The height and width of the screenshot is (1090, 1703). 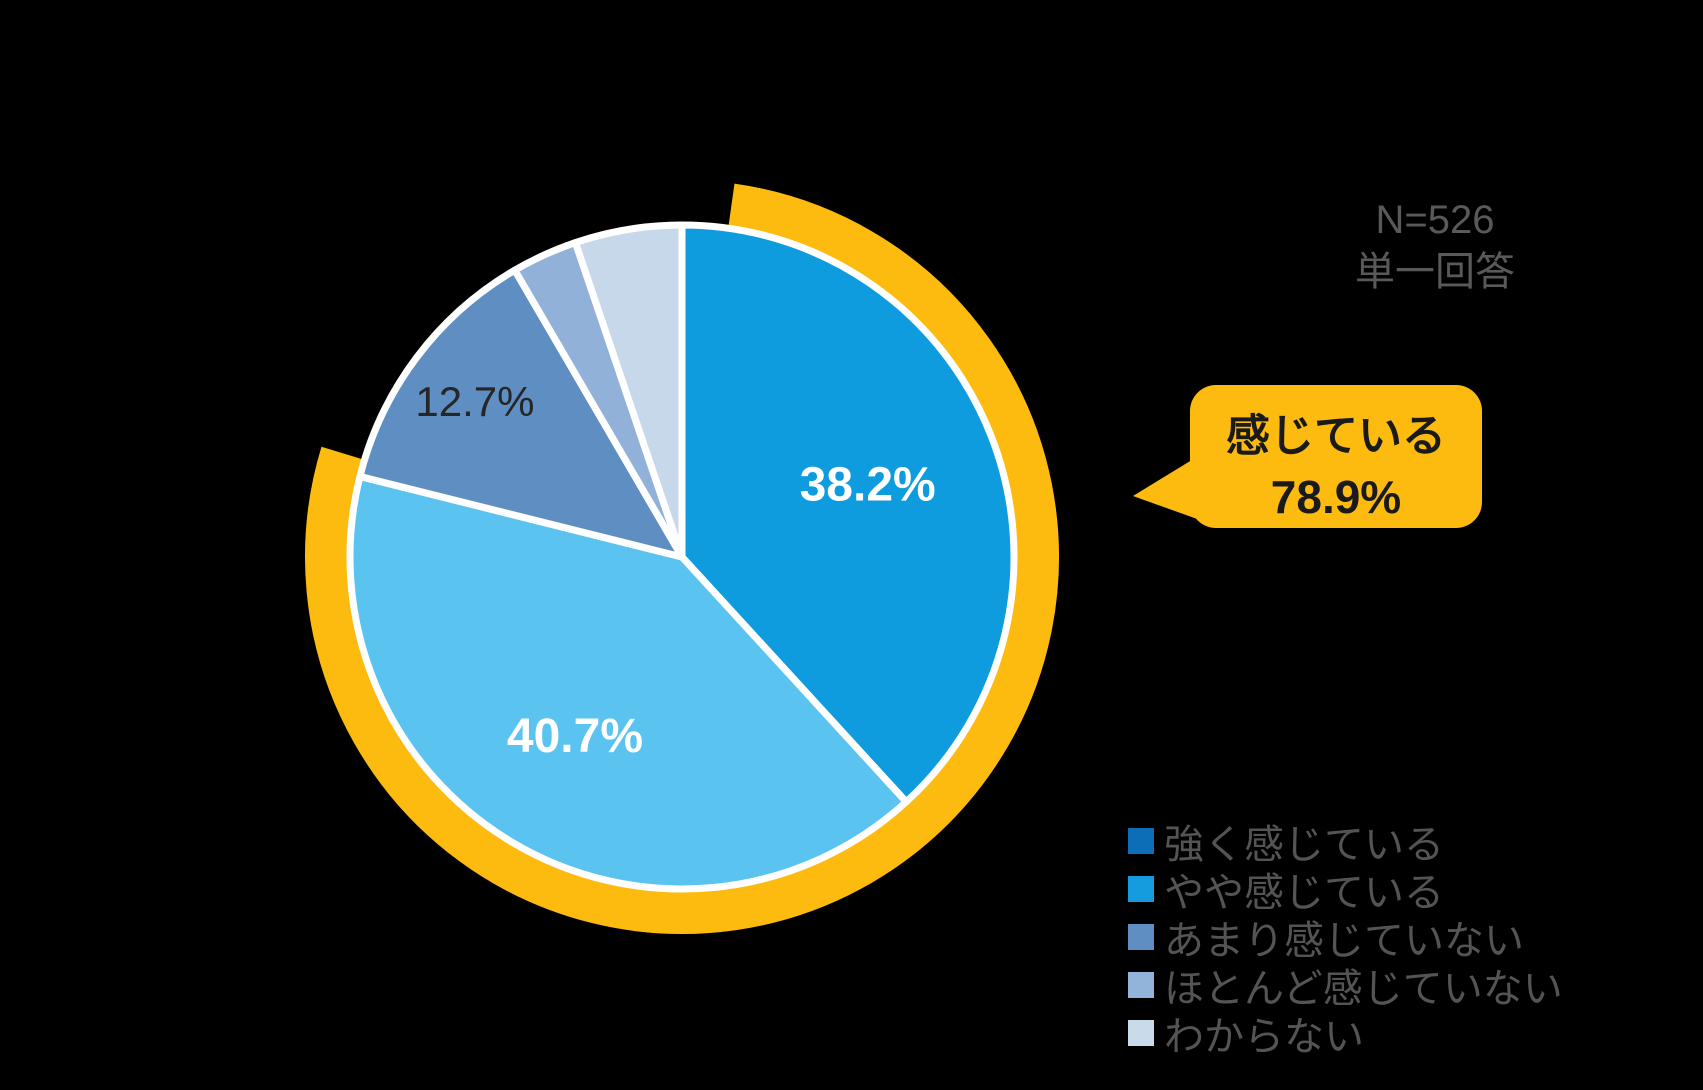 What do you see at coordinates (1336, 436) in the screenshot?
I see `callout-title: 感じている` at bounding box center [1336, 436].